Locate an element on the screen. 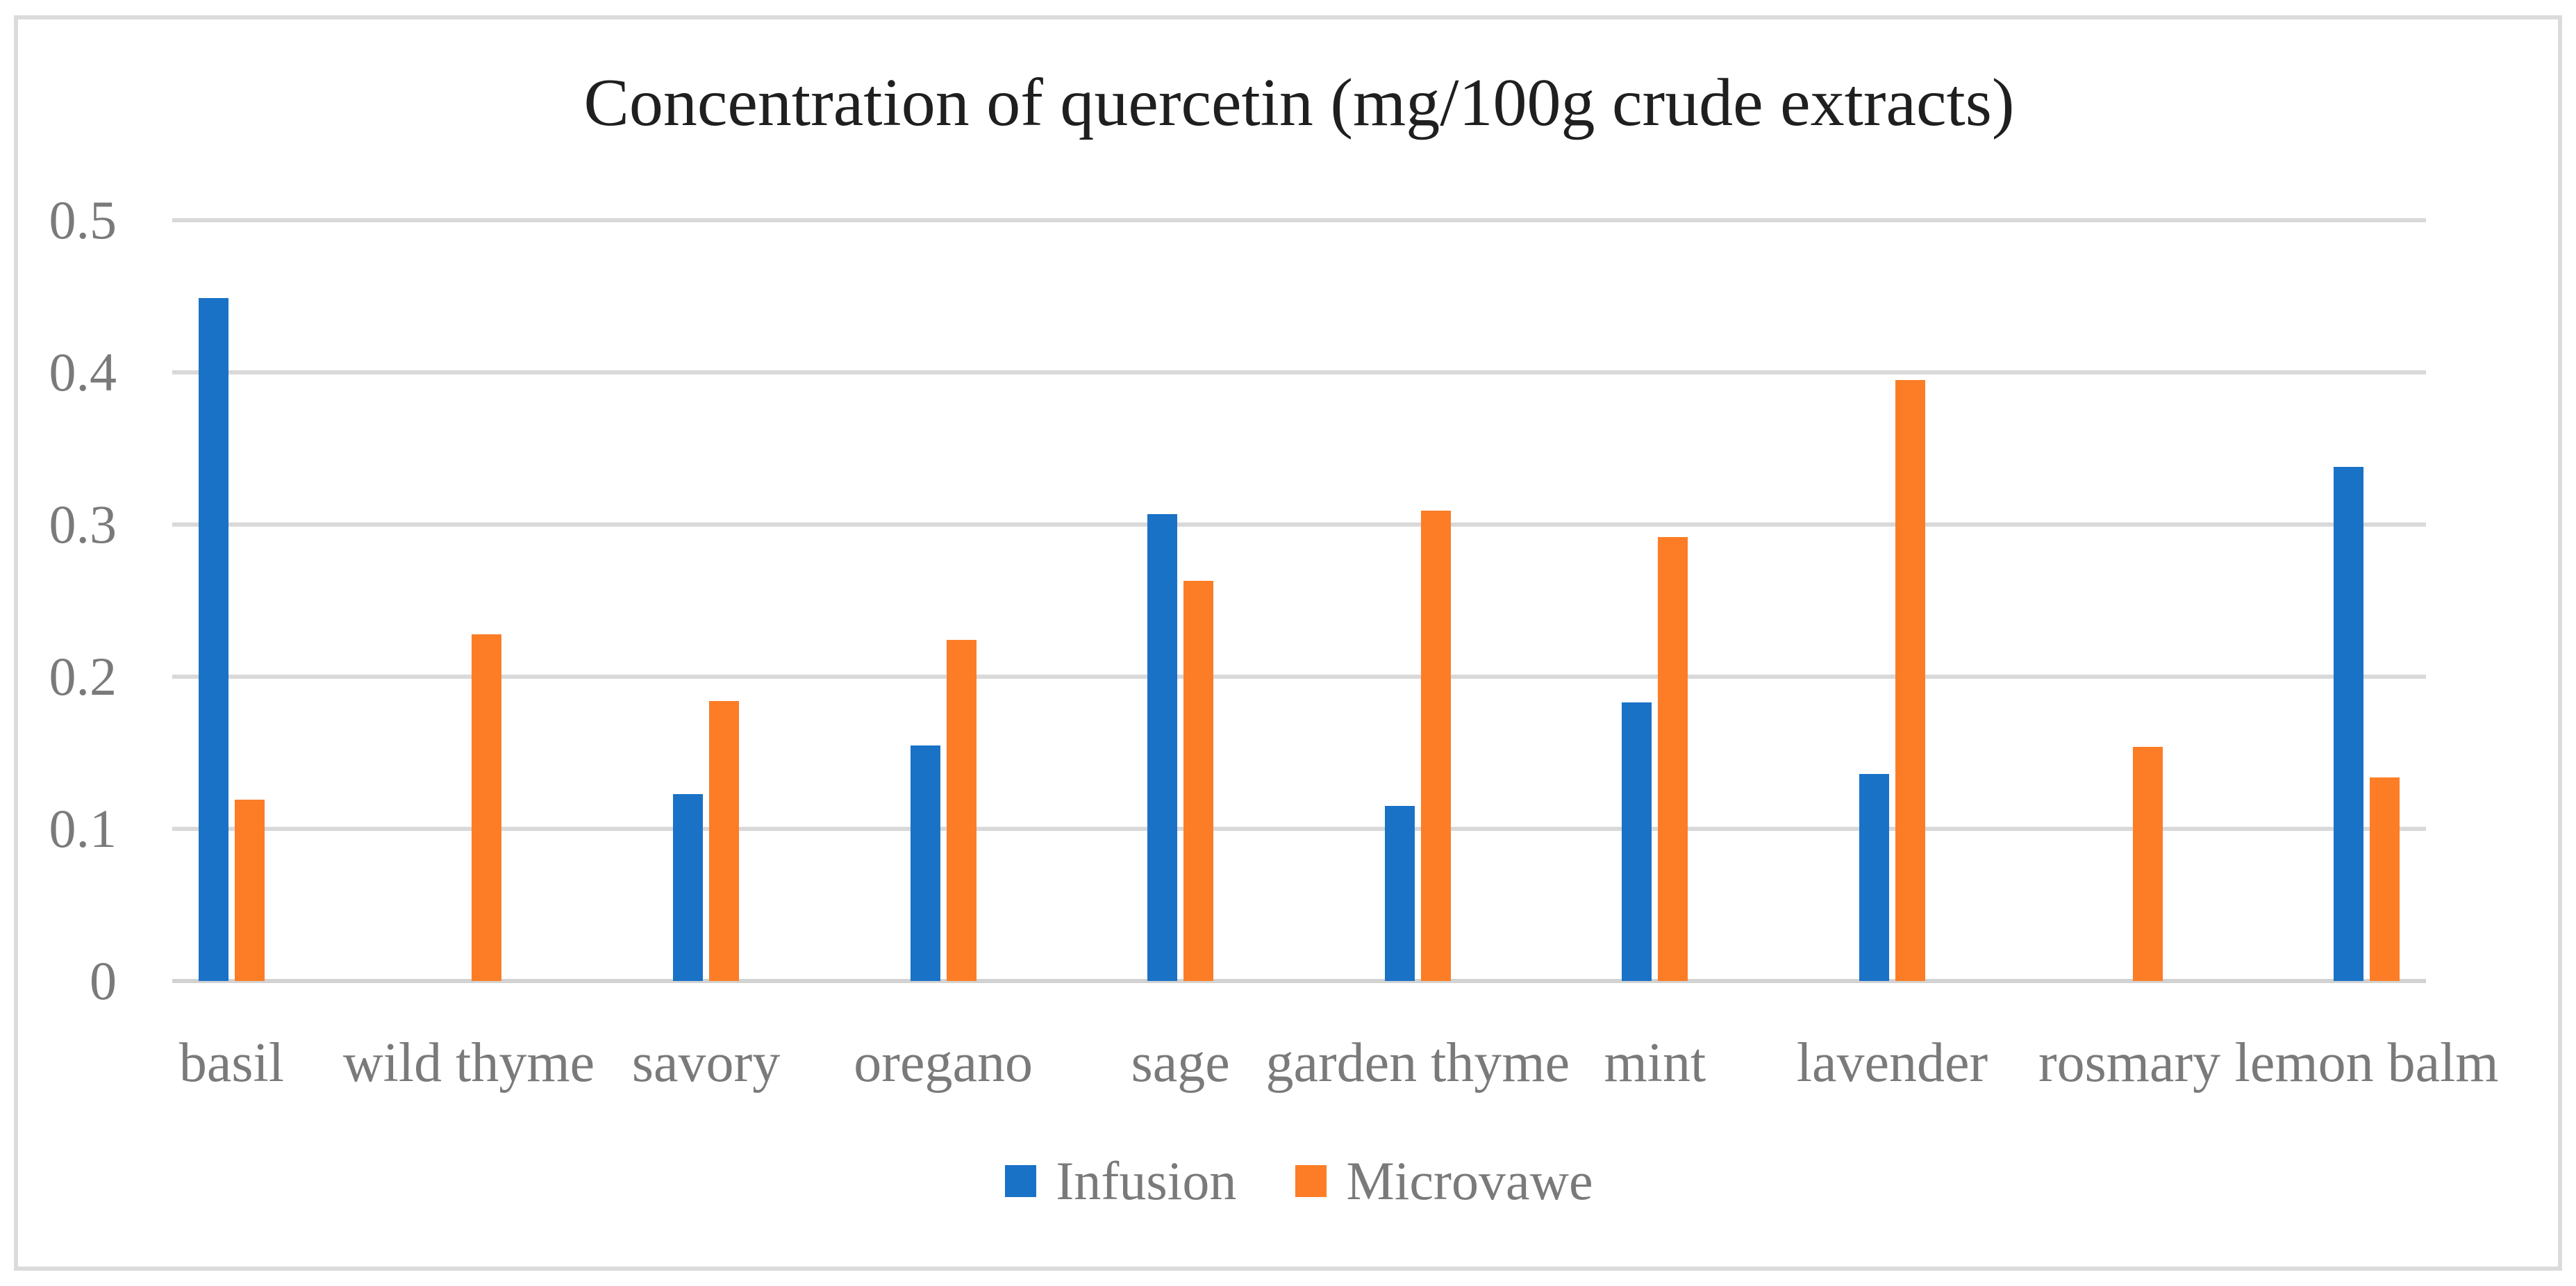  legend-entry-microvawe: Microvawe is located at coordinates (1444, 1181).